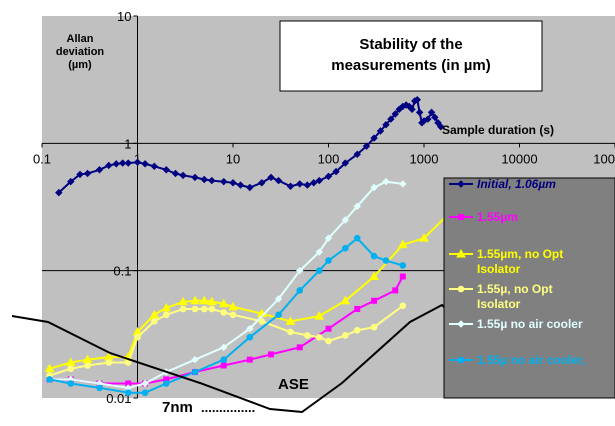  What do you see at coordinates (42, 158) in the screenshot?
I see `x-tick-label: 0.1` at bounding box center [42, 158].